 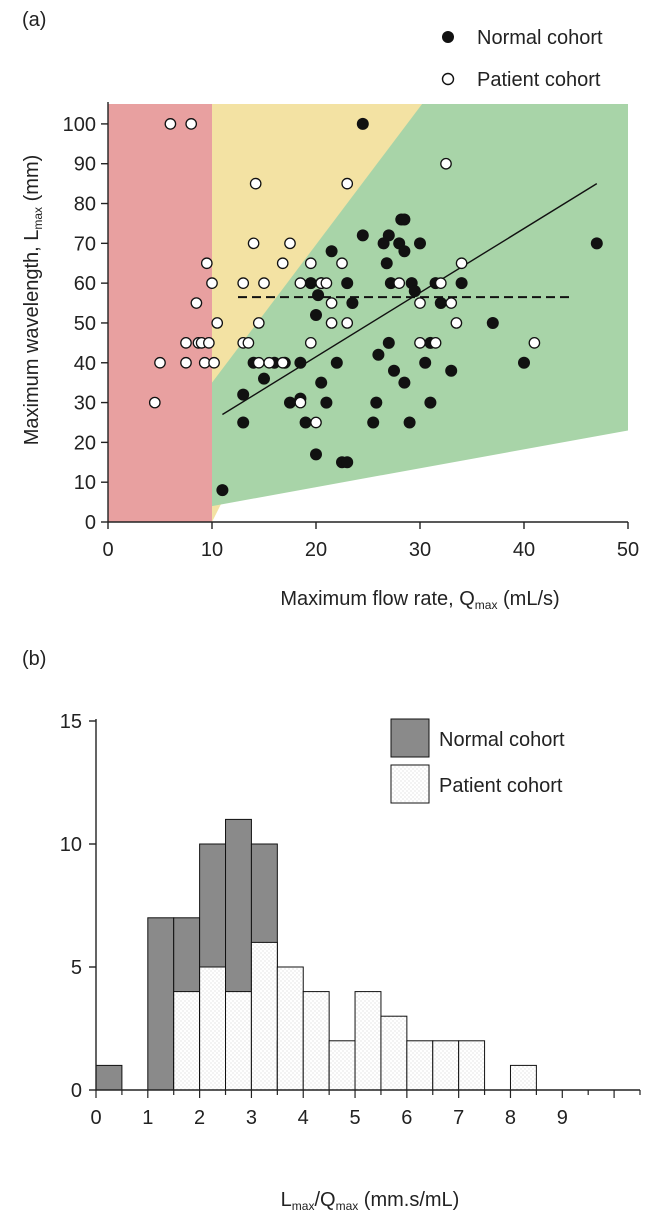 What do you see at coordinates (71, 845) in the screenshot?
I see `b-y-tick-label: 10` at bounding box center [71, 845].